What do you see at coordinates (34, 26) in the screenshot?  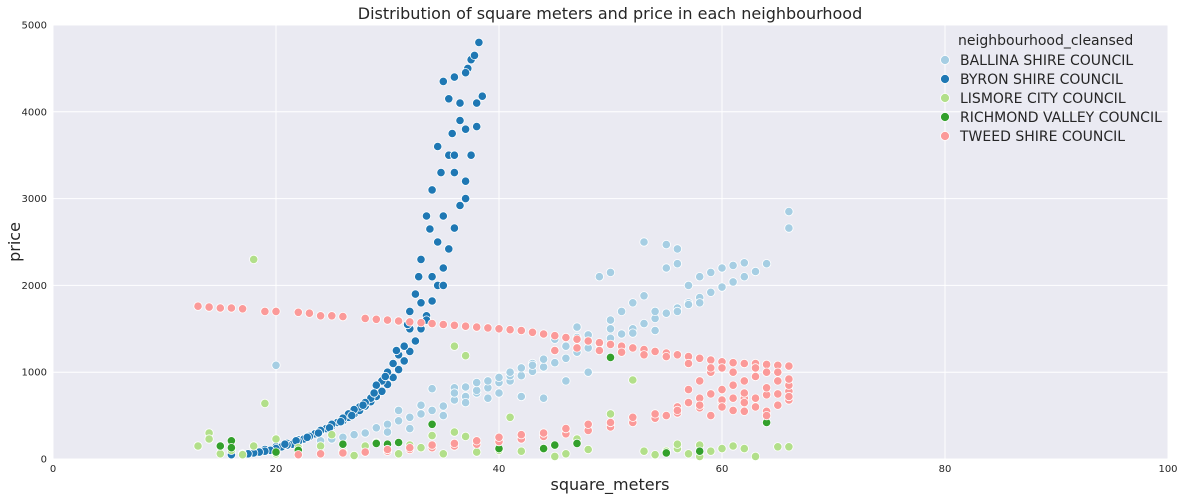 I see `y-tick-label: 5000` at bounding box center [34, 26].